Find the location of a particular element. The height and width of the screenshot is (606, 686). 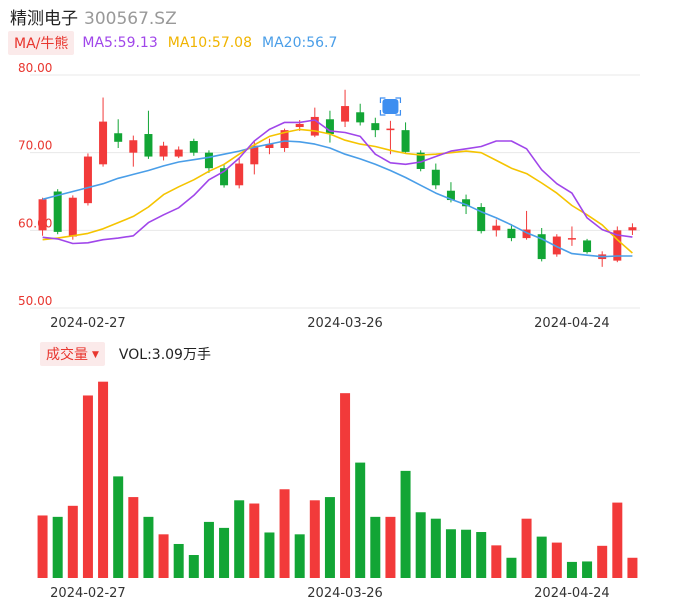

y-tick-label: 80.00 is located at coordinates (35, 68).